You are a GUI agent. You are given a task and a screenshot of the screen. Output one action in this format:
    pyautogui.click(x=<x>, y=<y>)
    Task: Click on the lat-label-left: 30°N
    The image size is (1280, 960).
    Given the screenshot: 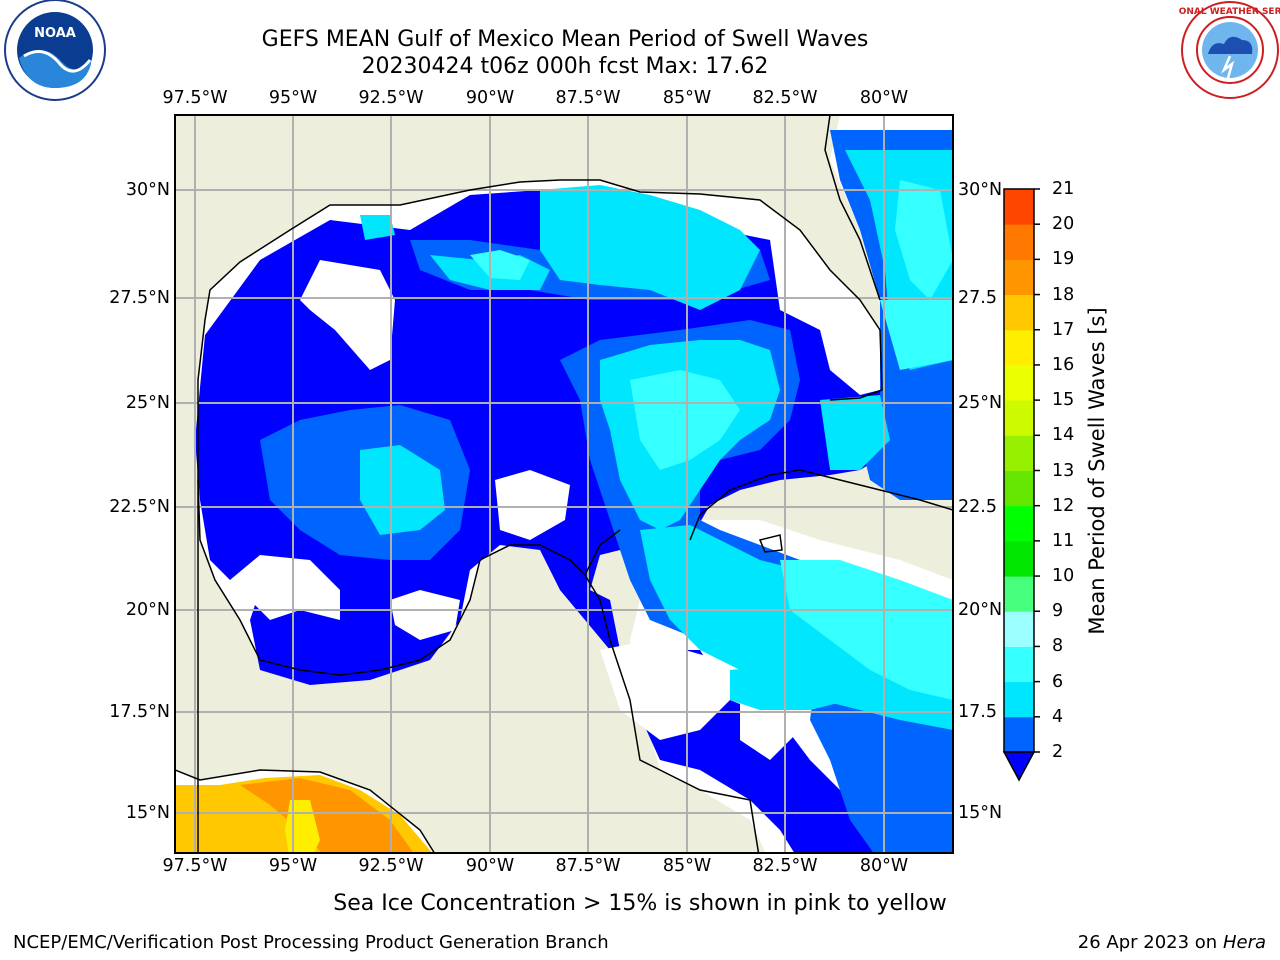 What is the action you would take?
    pyautogui.click(x=147, y=190)
    